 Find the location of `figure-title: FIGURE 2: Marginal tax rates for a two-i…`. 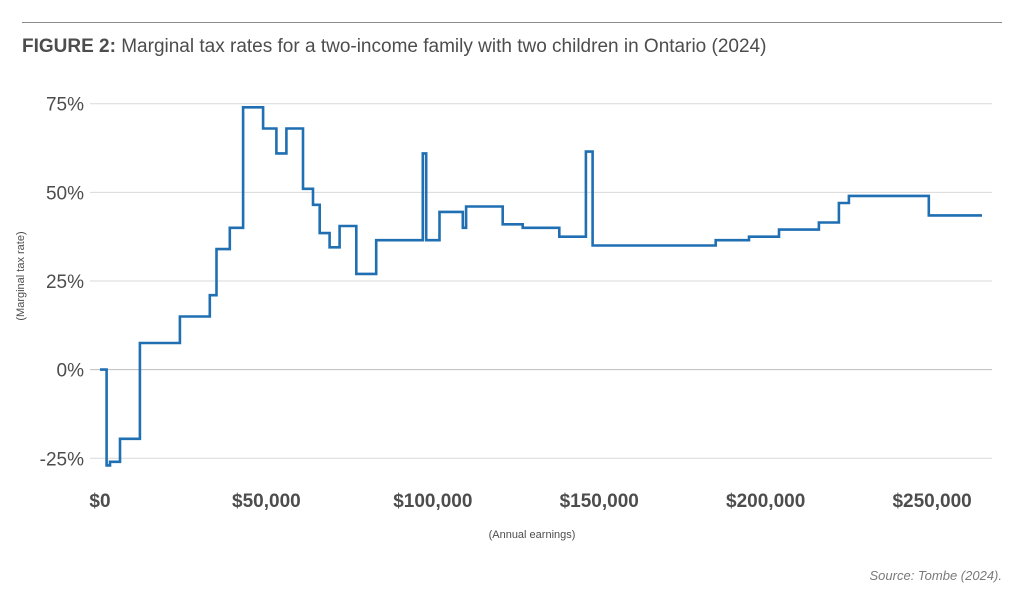

figure-title: FIGURE 2: Marginal tax rates for a two-i… is located at coordinates (394, 47).